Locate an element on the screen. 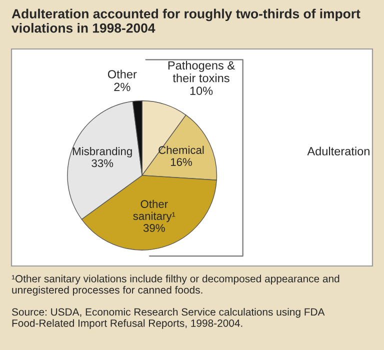 The height and width of the screenshot is (350, 384). data-label: 16% is located at coordinates (181, 162).